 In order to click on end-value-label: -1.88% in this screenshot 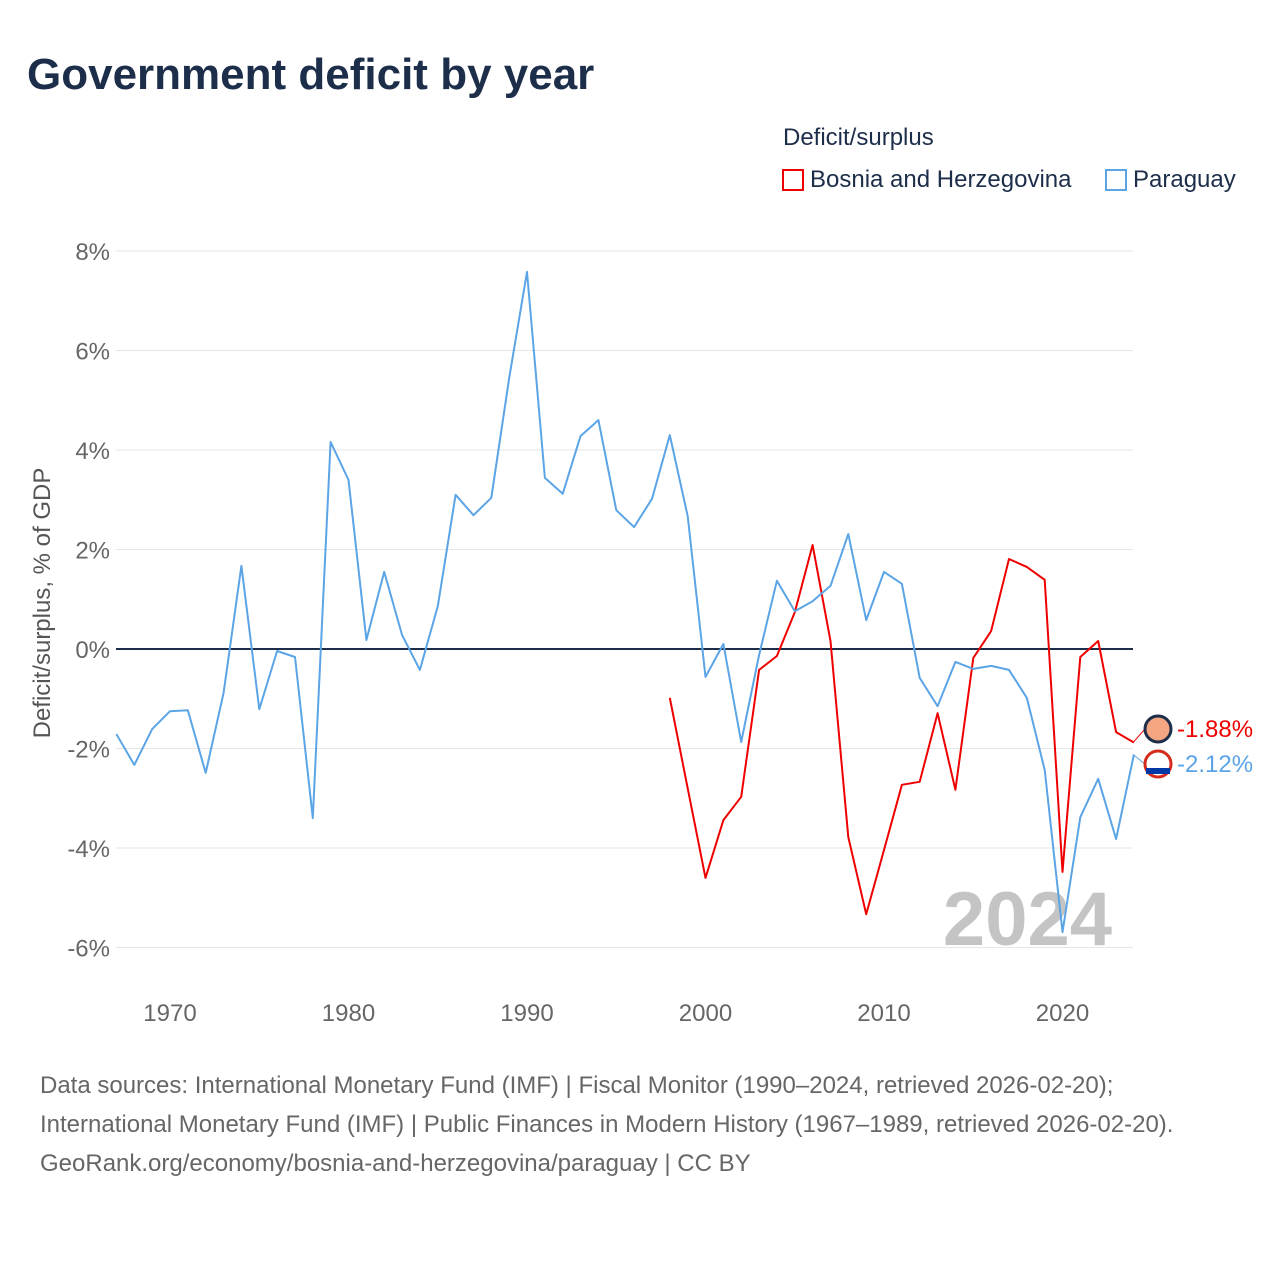, I will do `click(1215, 729)`.